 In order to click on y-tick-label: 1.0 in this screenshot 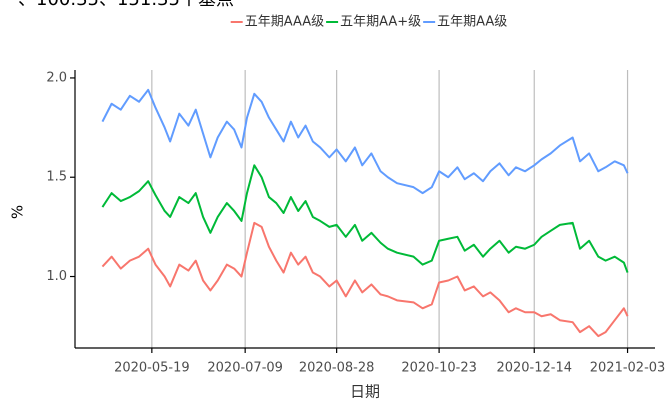, I will do `click(56, 276)`.